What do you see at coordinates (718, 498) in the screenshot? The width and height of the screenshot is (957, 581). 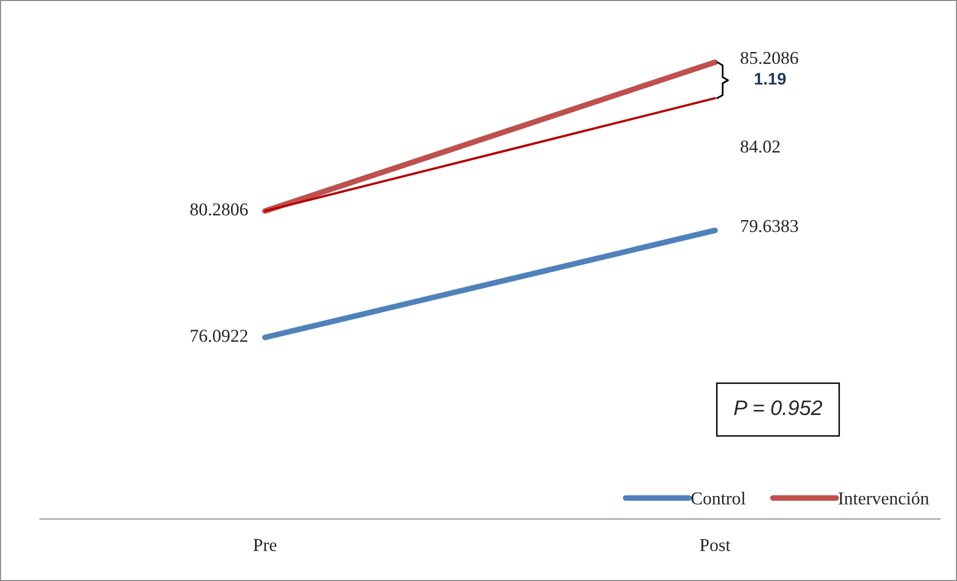 I see `legend-label: Control` at bounding box center [718, 498].